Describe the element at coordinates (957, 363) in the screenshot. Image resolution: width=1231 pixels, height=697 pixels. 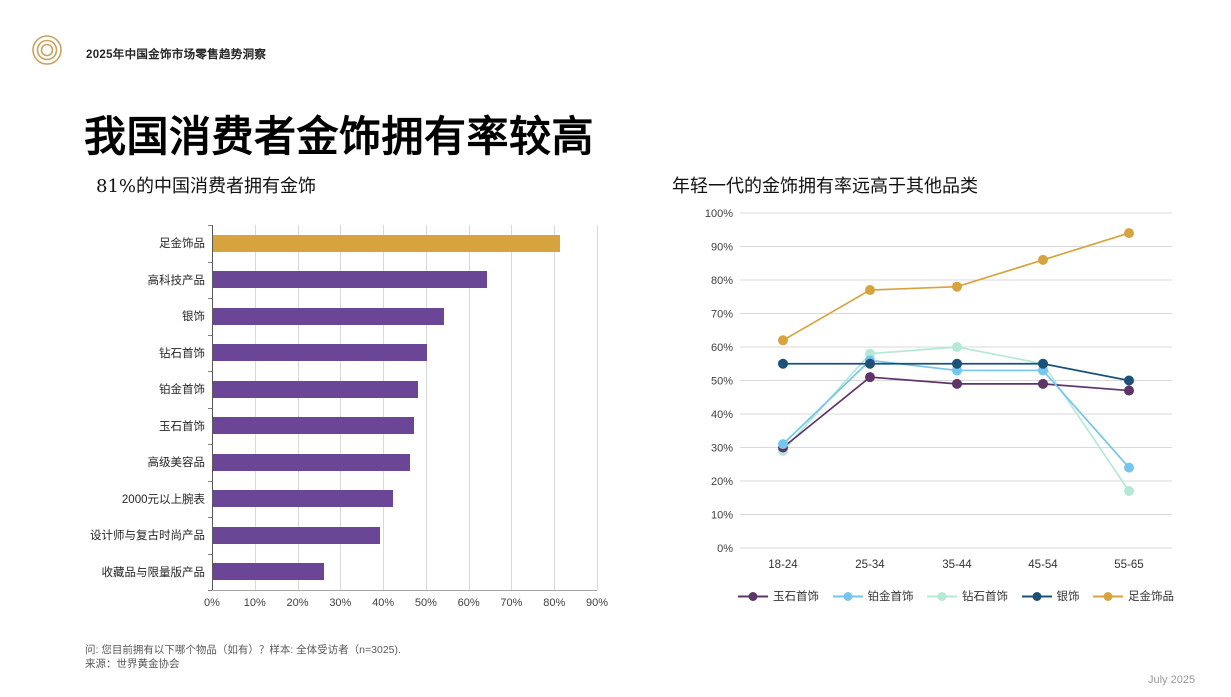
I see `data-point: 银饰 35-44: 55%` at that location.